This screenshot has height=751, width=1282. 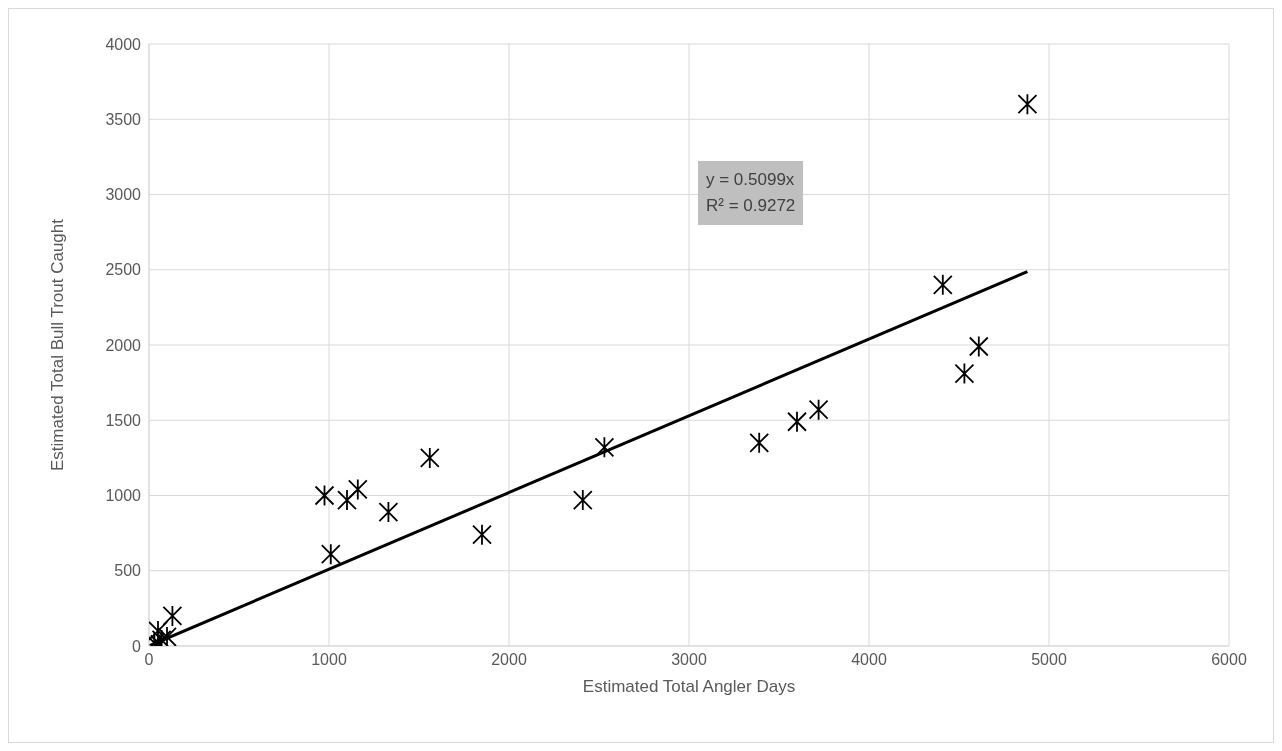 What do you see at coordinates (123, 44) in the screenshot?
I see `y-tick-label: 4000` at bounding box center [123, 44].